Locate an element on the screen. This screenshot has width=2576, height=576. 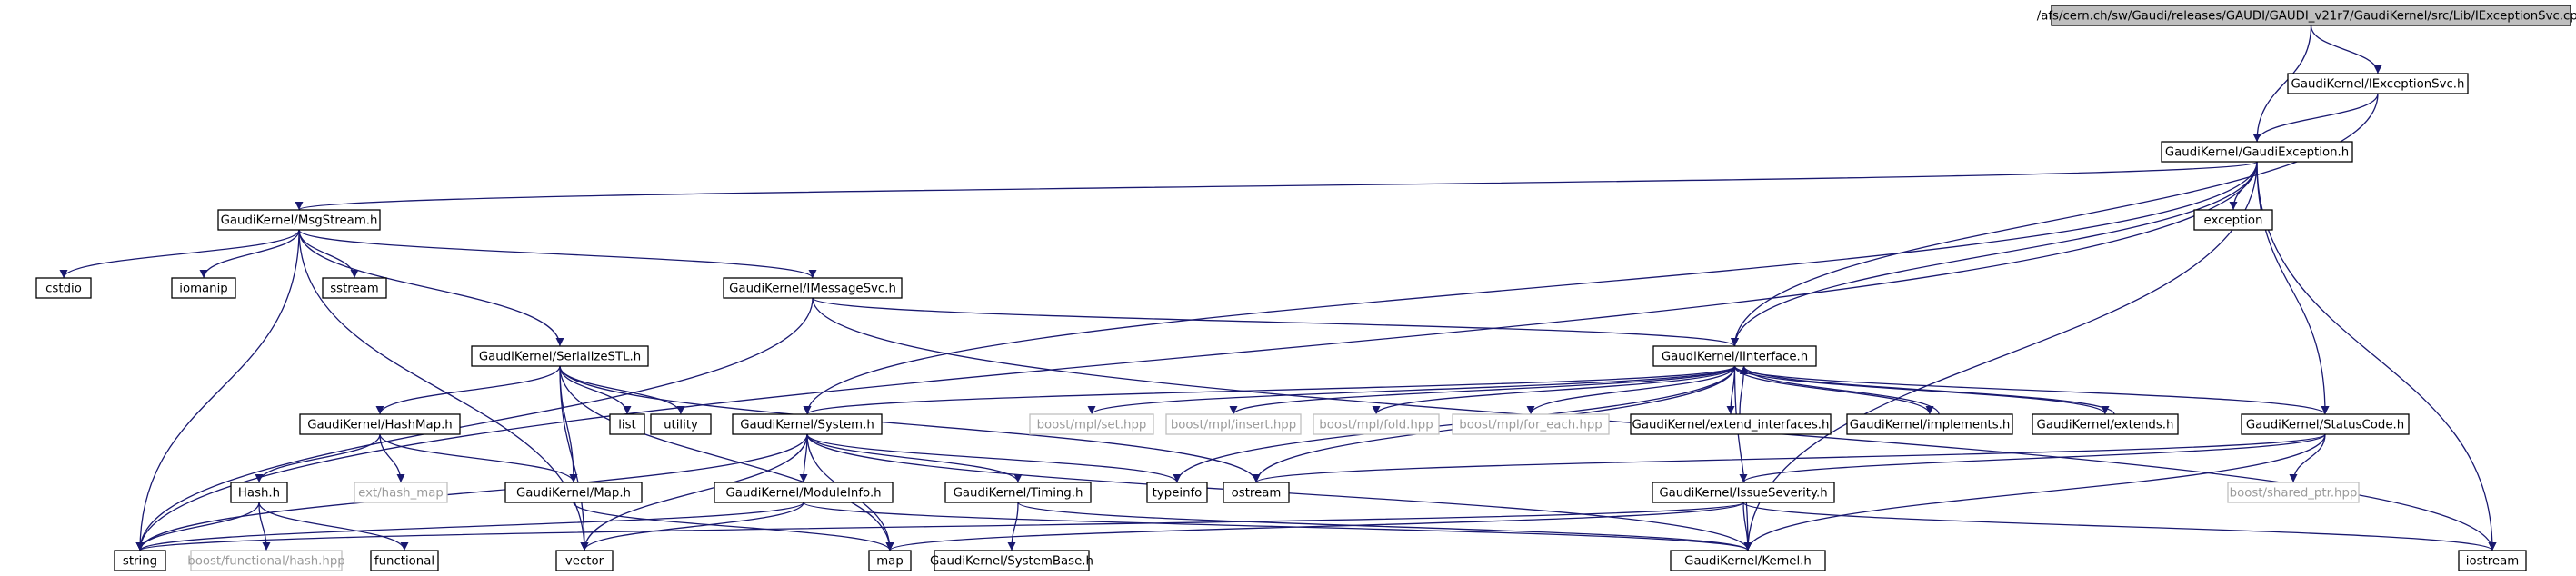
node-hashmap: GaudiKernel/HashMap.h is located at coordinates (380, 424).